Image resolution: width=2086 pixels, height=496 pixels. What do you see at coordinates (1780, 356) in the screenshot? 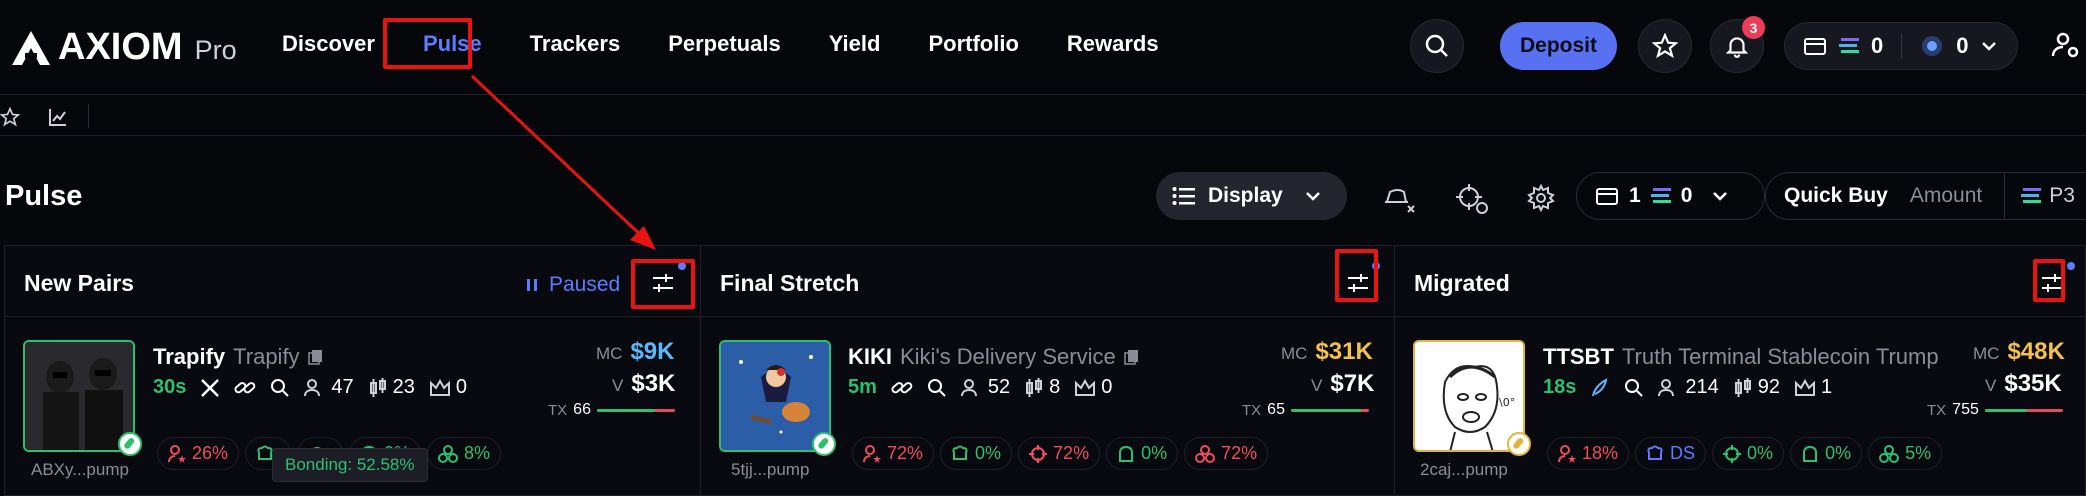
I see `token-name: Truth Terminal Stablecoin Trump` at bounding box center [1780, 356].